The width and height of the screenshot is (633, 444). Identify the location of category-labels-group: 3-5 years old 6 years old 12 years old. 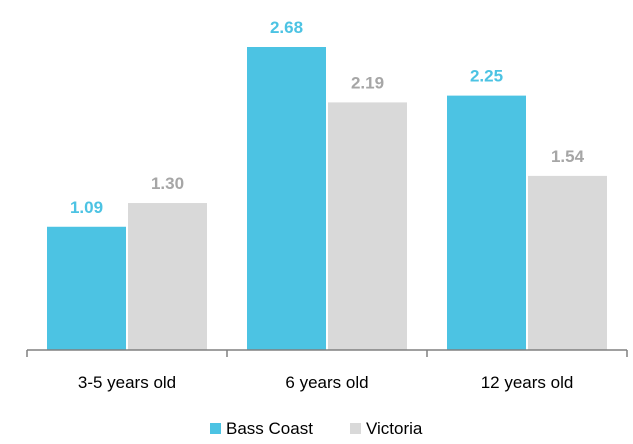
(325, 382).